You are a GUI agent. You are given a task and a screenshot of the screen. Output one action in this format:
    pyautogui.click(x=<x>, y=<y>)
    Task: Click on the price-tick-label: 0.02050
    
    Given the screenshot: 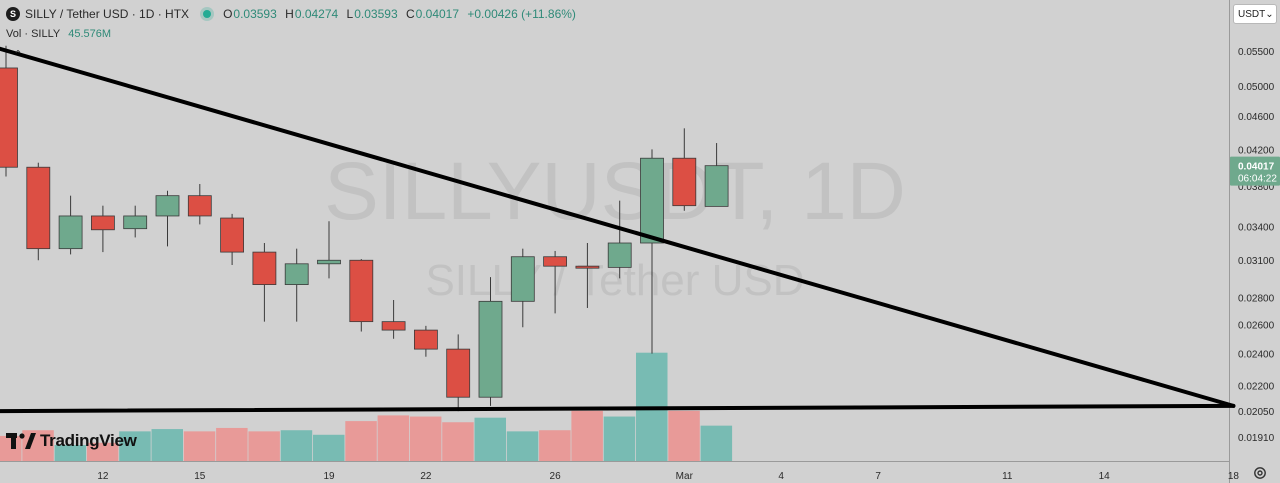 What is the action you would take?
    pyautogui.click(x=1256, y=412)
    